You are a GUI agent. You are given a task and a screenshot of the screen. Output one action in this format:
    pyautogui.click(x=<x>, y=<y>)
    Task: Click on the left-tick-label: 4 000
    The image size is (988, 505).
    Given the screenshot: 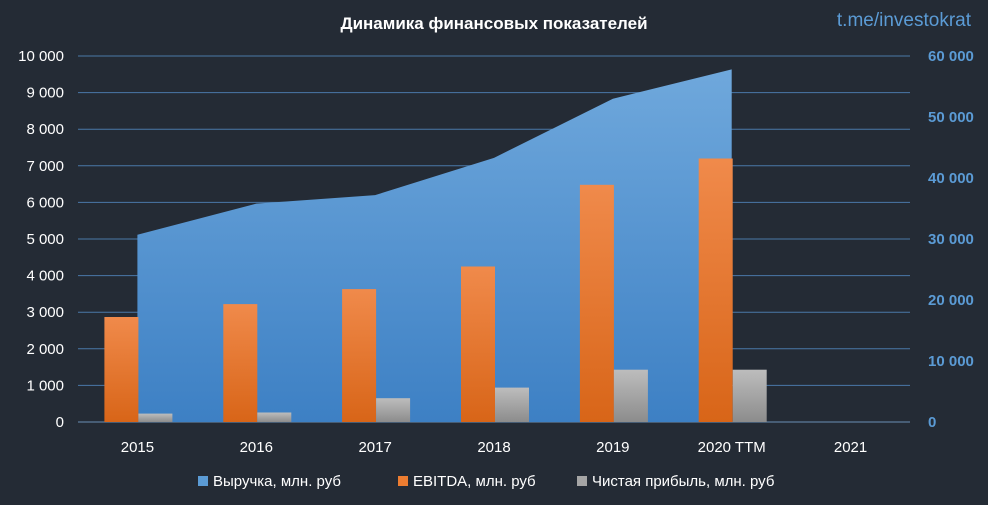 What is the action you would take?
    pyautogui.click(x=45, y=276)
    